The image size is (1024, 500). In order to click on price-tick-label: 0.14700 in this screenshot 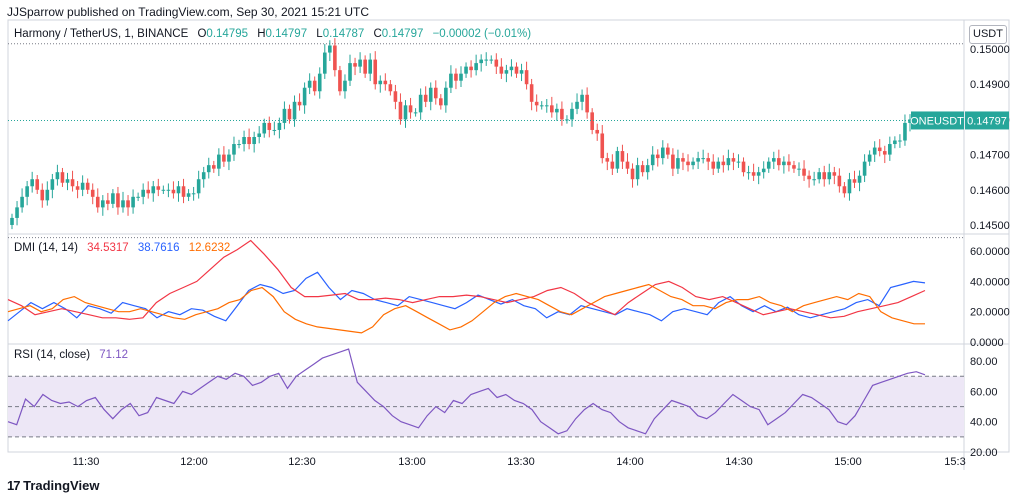, I will do `click(990, 156)`.